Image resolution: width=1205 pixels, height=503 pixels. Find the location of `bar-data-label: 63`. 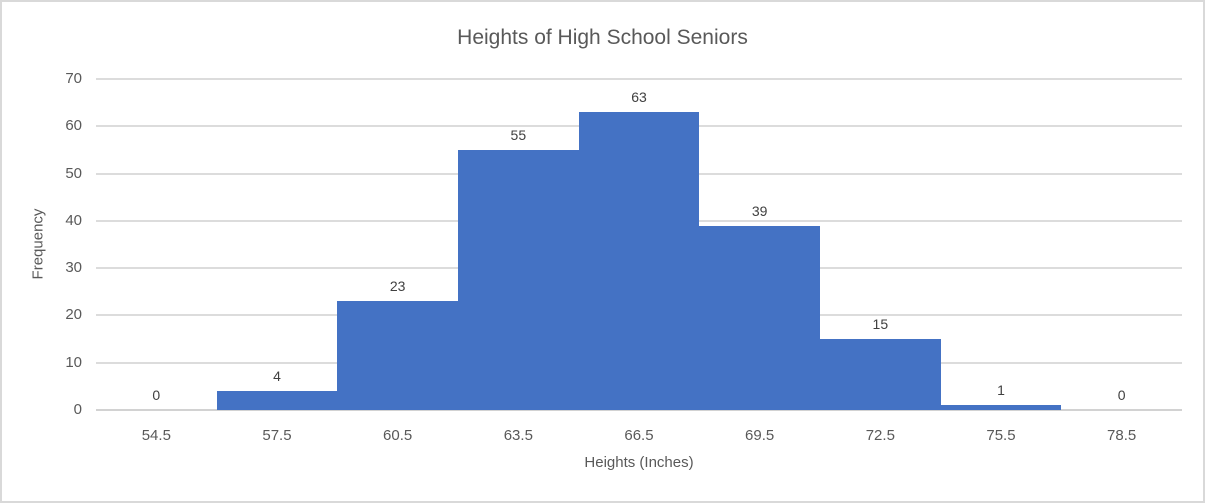

bar-data-label: 63 is located at coordinates (639, 97).